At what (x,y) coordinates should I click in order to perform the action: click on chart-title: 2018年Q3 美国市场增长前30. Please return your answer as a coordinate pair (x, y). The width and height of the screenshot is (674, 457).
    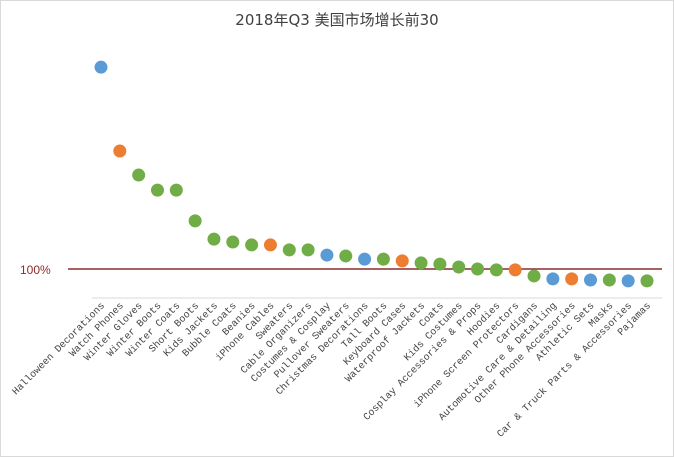
    Looking at the image, I should click on (336, 20).